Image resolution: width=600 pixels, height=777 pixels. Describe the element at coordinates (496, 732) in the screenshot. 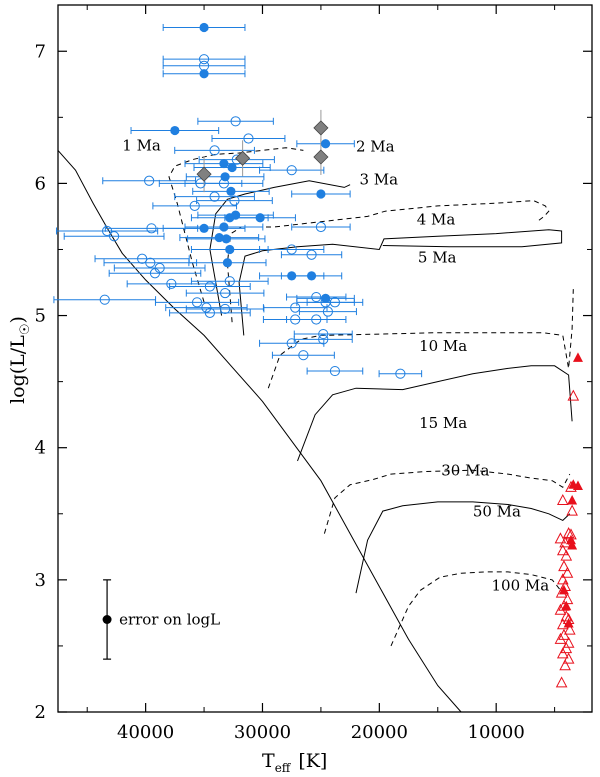

I see `x-tick-label: 10000` at that location.